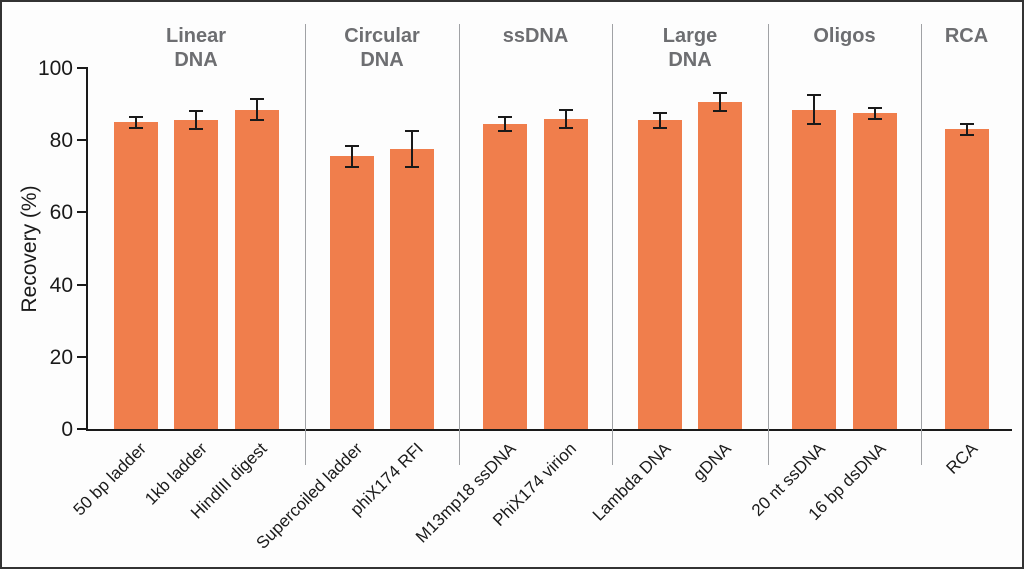 This screenshot has width=1024, height=569. What do you see at coordinates (966, 36) in the screenshot?
I see `group-title: RCA` at bounding box center [966, 36].